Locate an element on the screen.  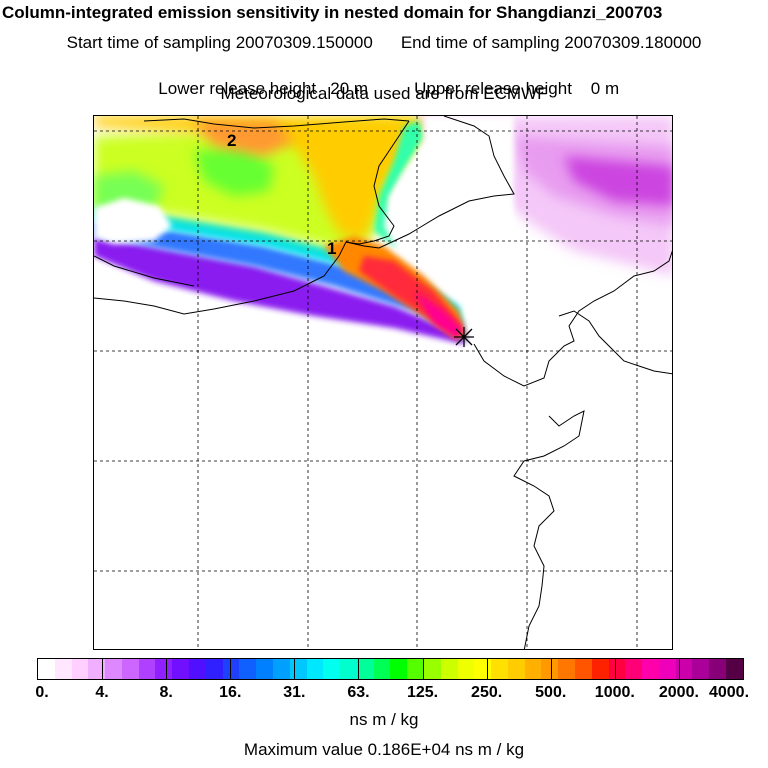
upper-release-height: Upper release height 0 m is located at coordinates (517, 88).